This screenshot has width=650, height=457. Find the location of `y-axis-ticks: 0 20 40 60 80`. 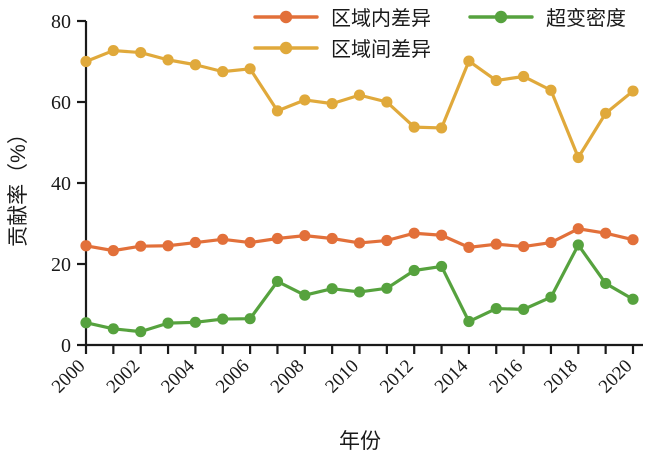

y-axis-ticks: 0 20 40 60 80 is located at coordinates (68, 184).